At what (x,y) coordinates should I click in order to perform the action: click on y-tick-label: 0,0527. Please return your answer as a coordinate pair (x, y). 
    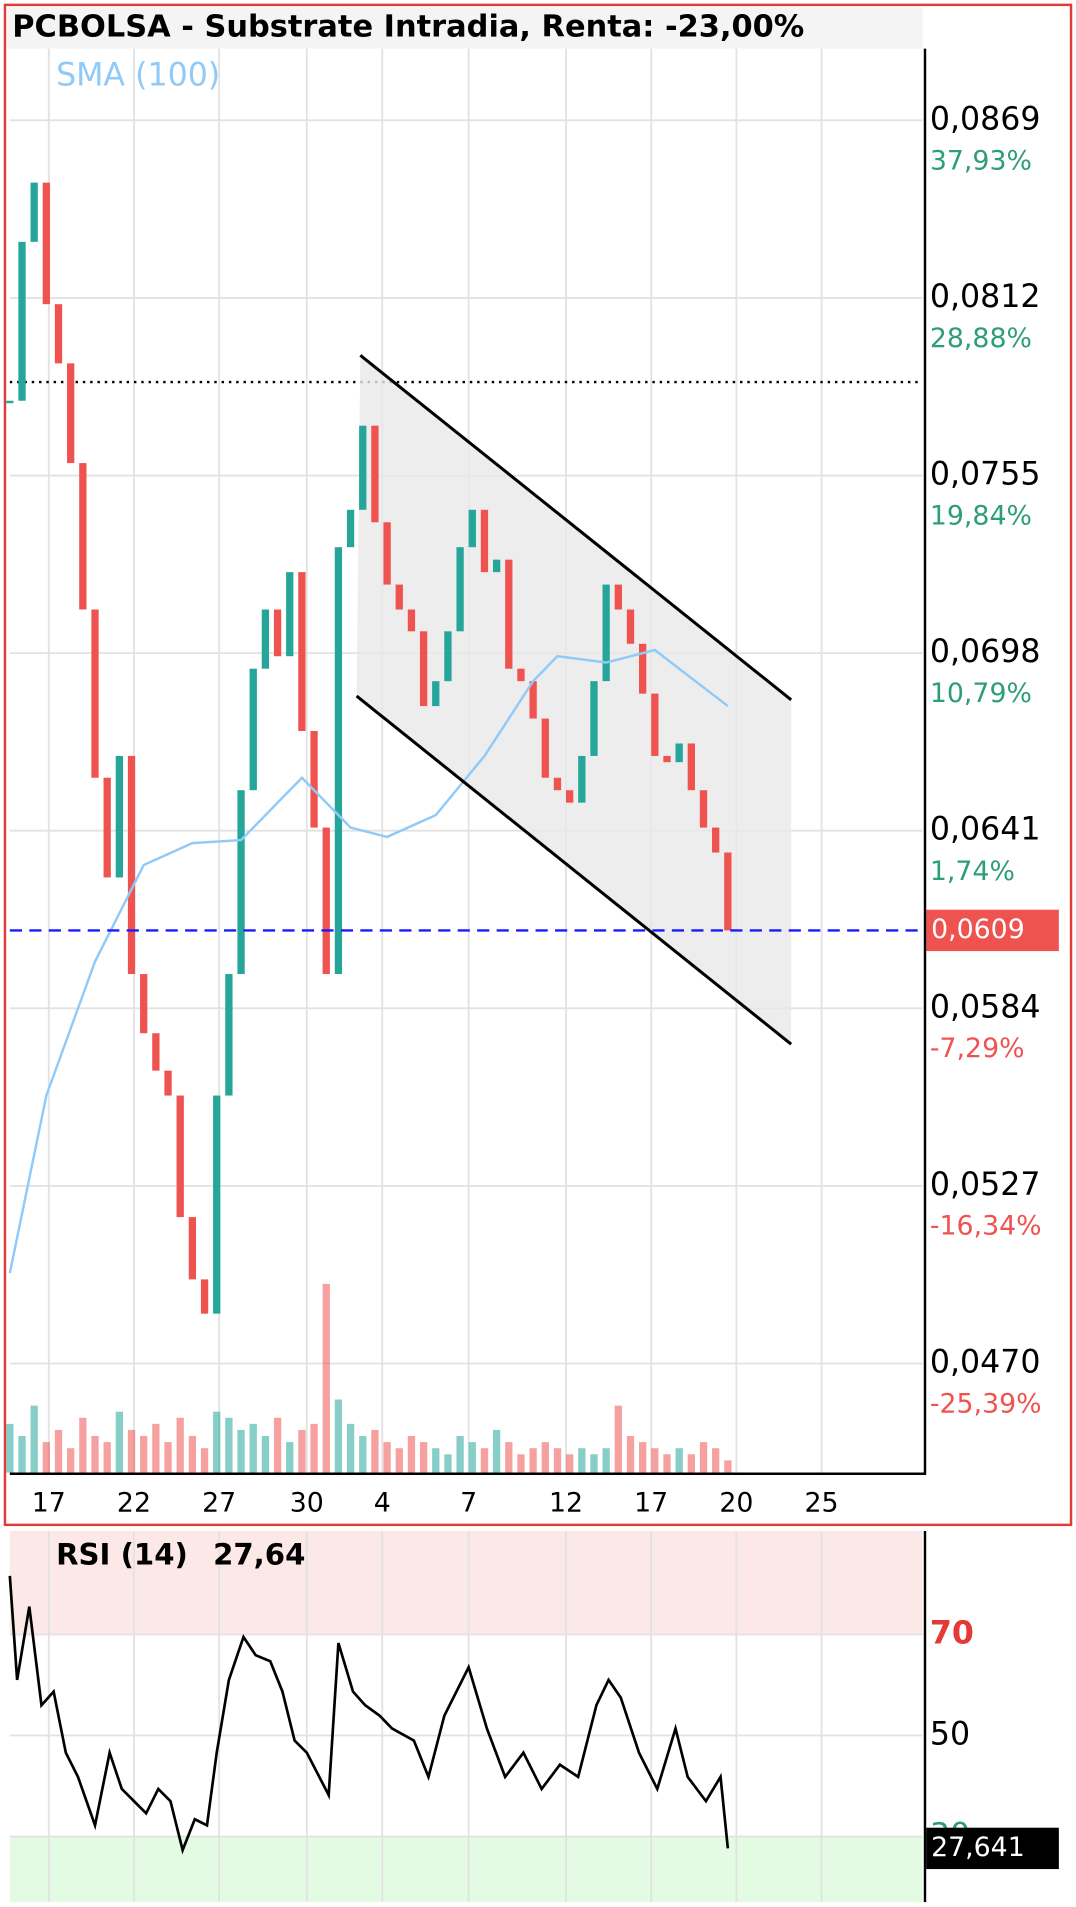
    Looking at the image, I should click on (985, 1185).